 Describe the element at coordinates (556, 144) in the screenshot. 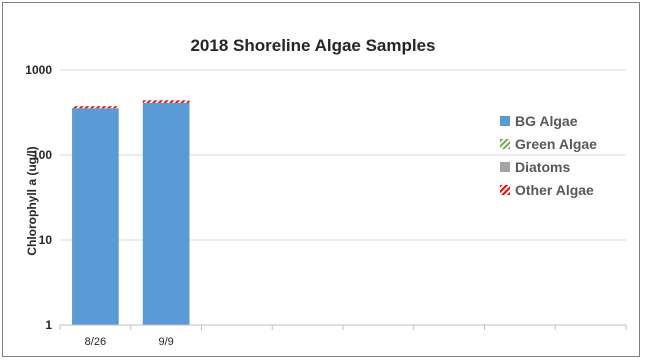

I see `legend-label: Green Algae` at that location.